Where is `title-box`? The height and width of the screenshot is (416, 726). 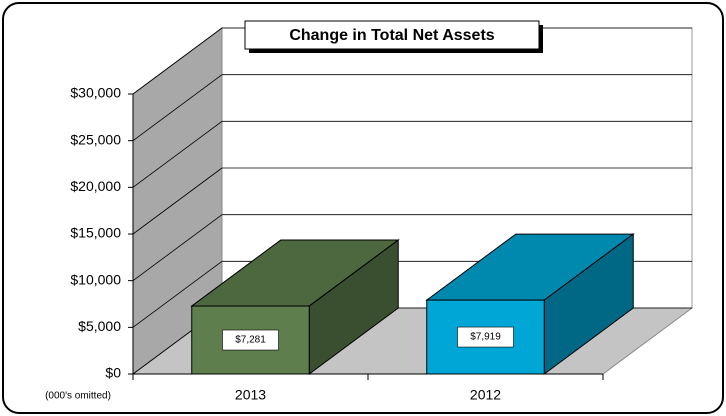 title-box is located at coordinates (392, 35).